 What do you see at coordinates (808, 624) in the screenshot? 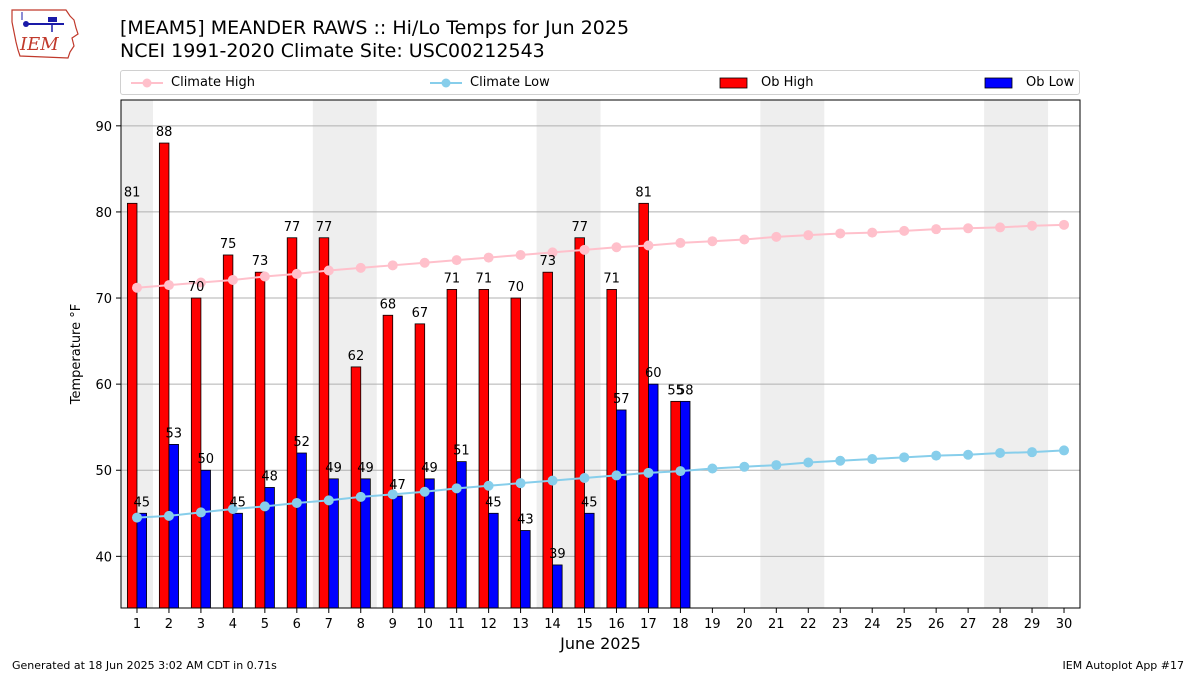
I see `x-tick-label: 22` at bounding box center [808, 624].